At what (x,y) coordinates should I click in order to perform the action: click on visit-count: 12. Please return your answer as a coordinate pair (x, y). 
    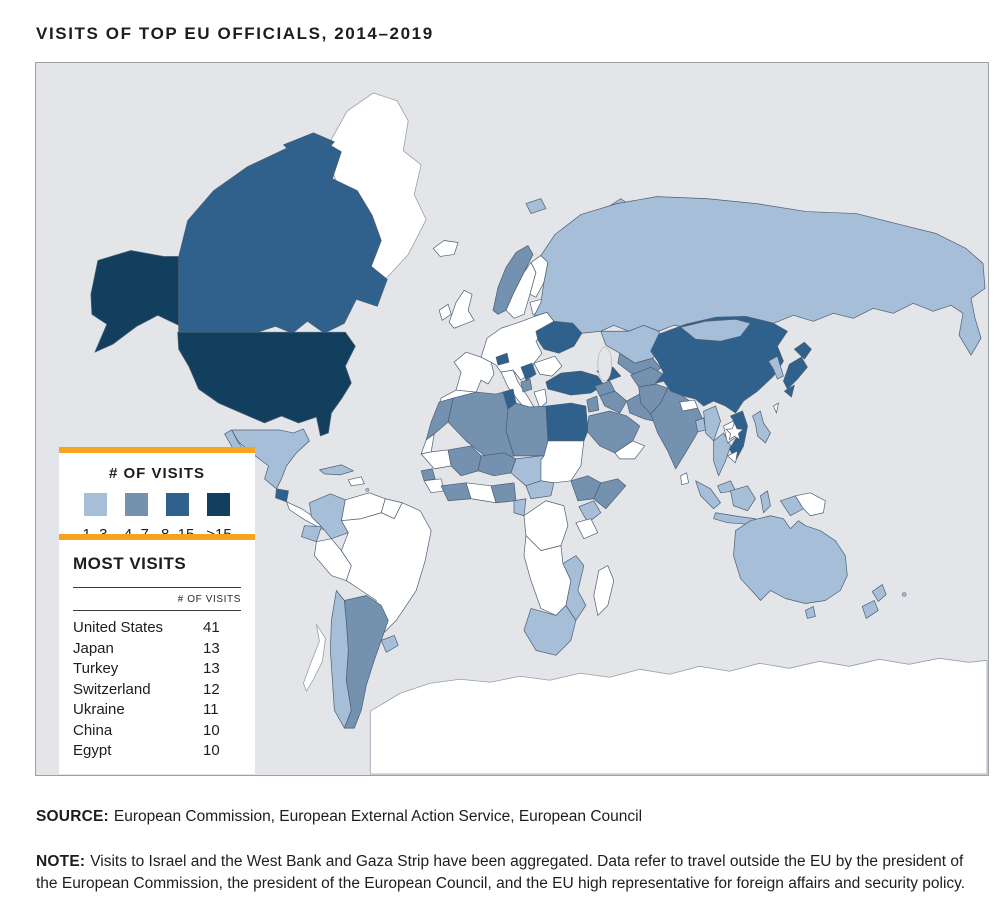
    Looking at the image, I should click on (211, 689).